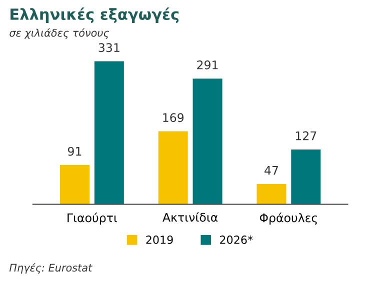  Describe the element at coordinates (93, 218) in the screenshot. I see `x-tick-label: Γιαούρτι` at that location.